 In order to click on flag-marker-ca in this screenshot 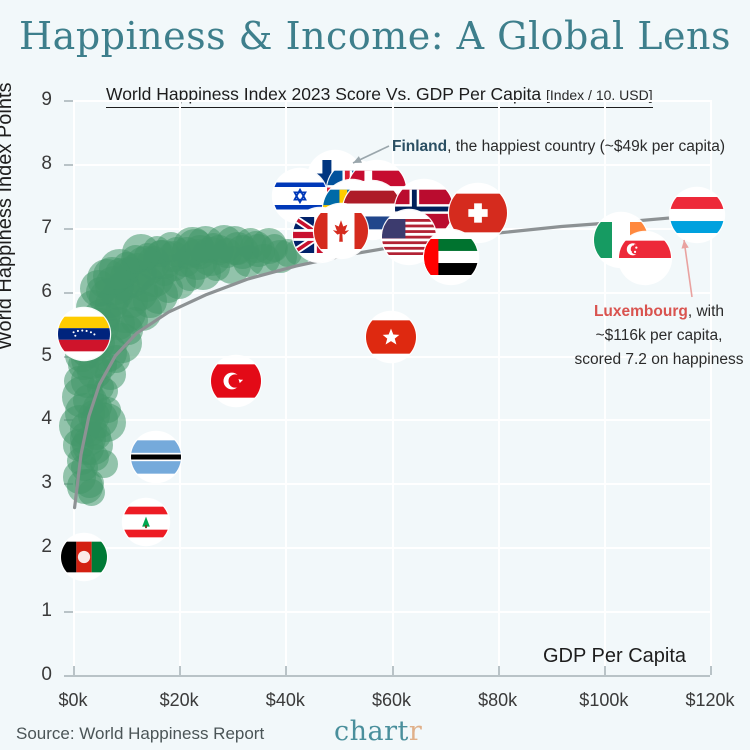, I will do `click(341, 231)`.